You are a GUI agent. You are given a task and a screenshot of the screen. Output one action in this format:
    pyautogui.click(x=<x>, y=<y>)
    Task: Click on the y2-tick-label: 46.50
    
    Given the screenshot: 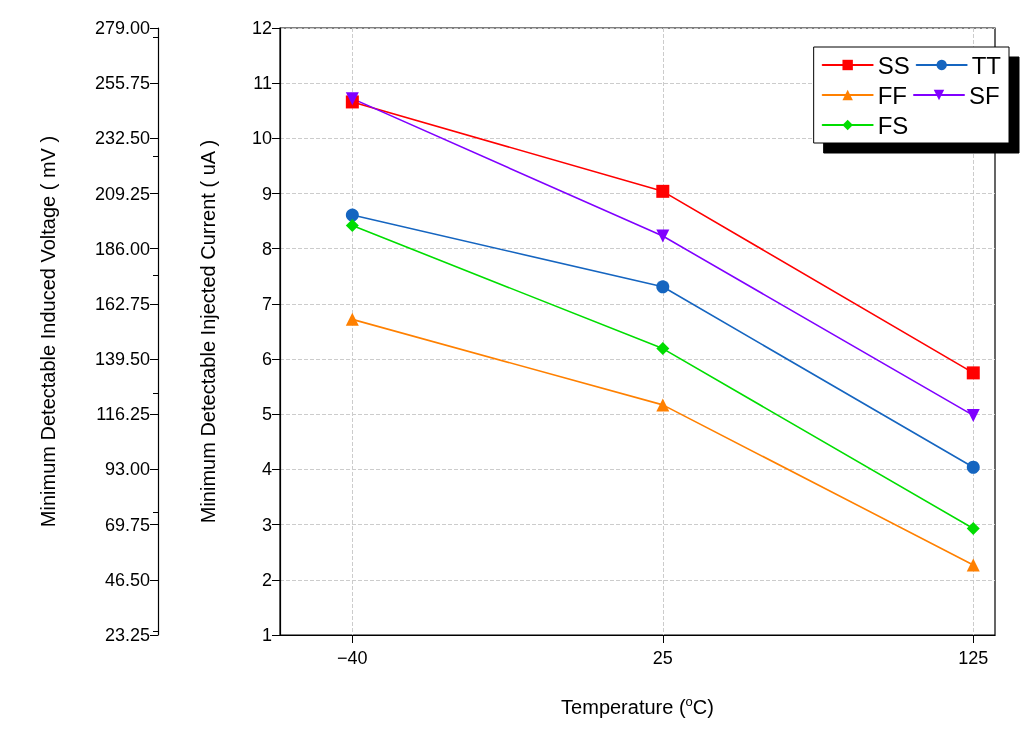 What is the action you would take?
    pyautogui.click(x=127, y=579)
    